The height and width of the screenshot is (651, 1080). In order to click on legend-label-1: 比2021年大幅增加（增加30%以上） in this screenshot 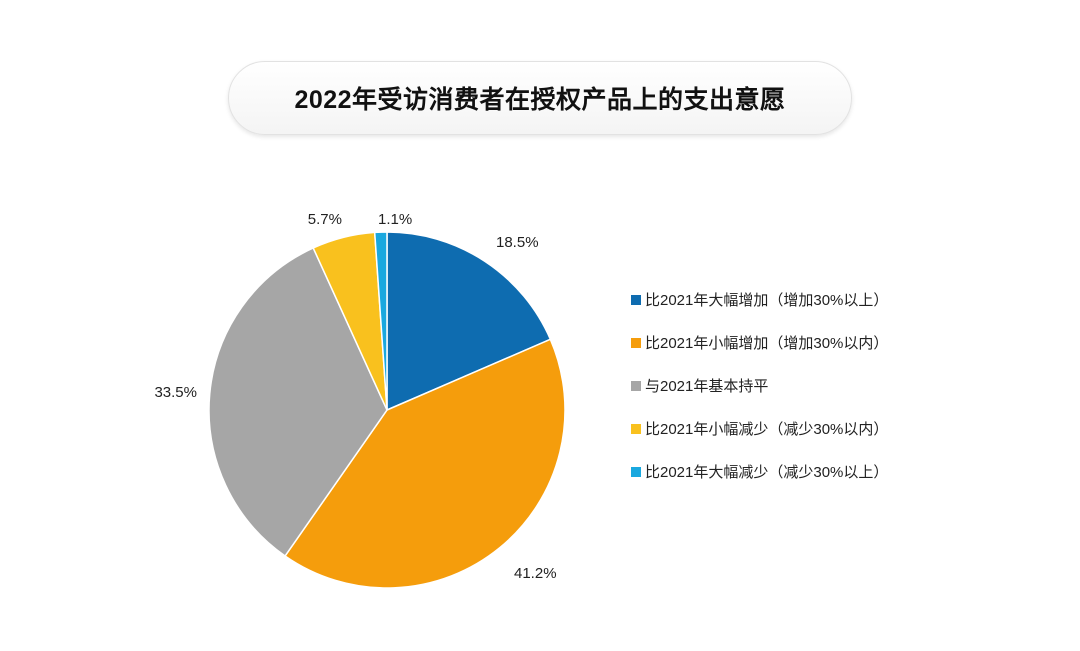, I will do `click(766, 300)`.